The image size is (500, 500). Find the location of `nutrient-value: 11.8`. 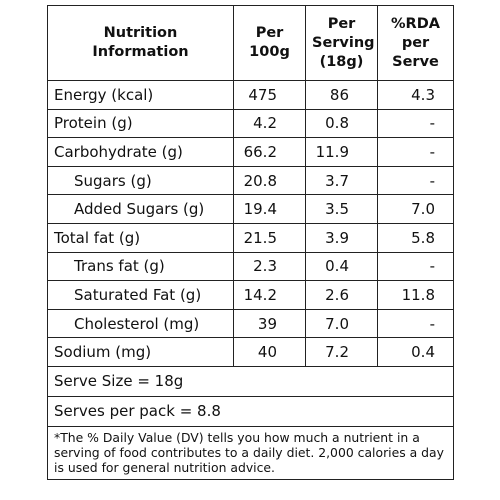

nutrient-value: 11.8 is located at coordinates (415, 295).